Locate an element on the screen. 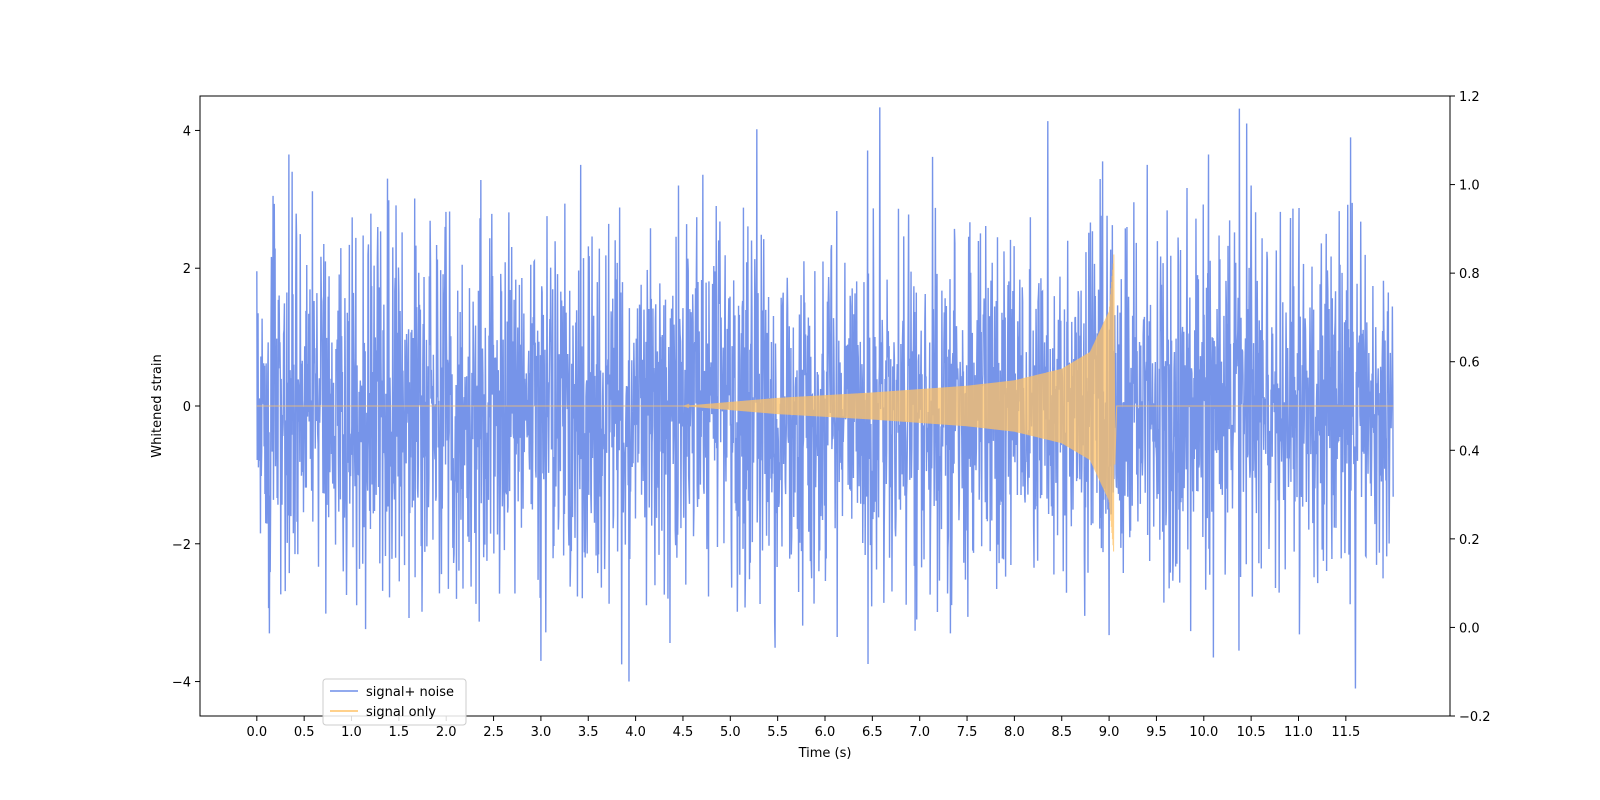 The image size is (1600, 800). y2-tick-label: 0.2 is located at coordinates (1469, 540).